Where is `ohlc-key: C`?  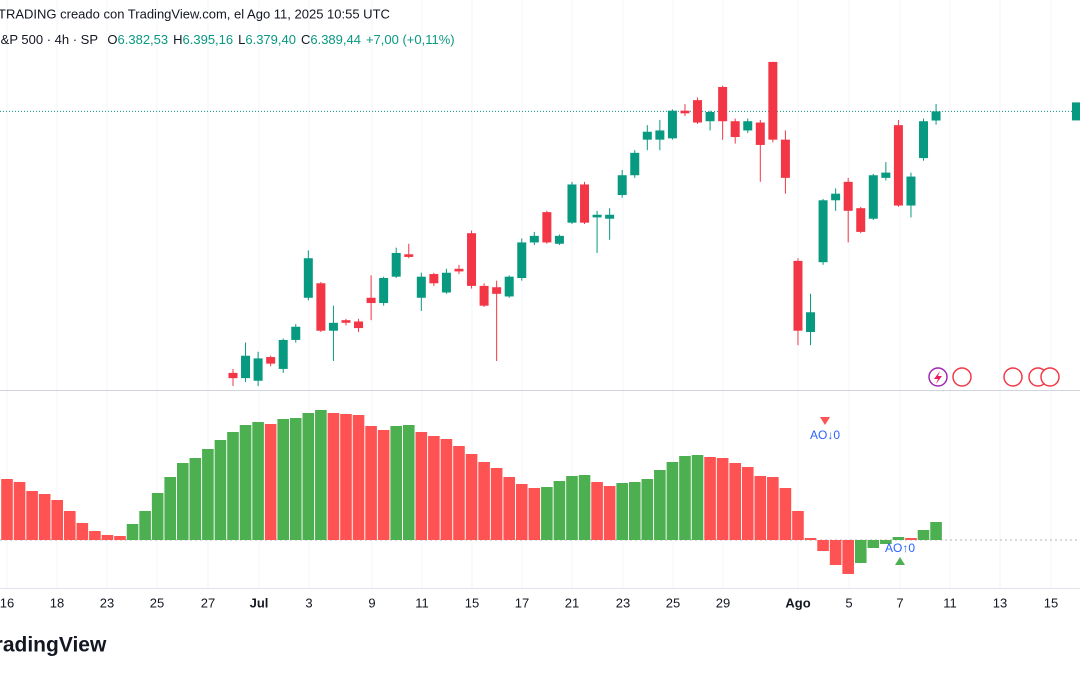
ohlc-key: C is located at coordinates (305, 39).